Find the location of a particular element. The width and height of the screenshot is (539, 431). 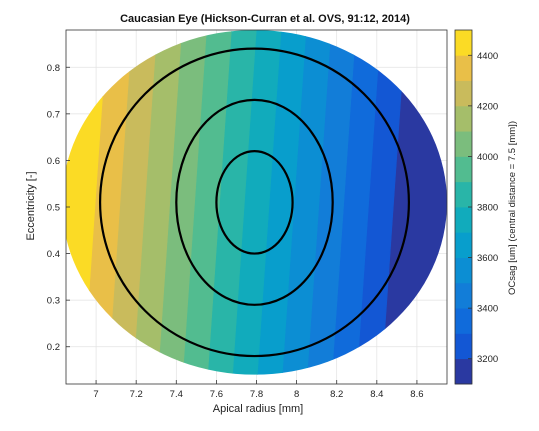

x-tick-label: 7.2 is located at coordinates (136, 394).